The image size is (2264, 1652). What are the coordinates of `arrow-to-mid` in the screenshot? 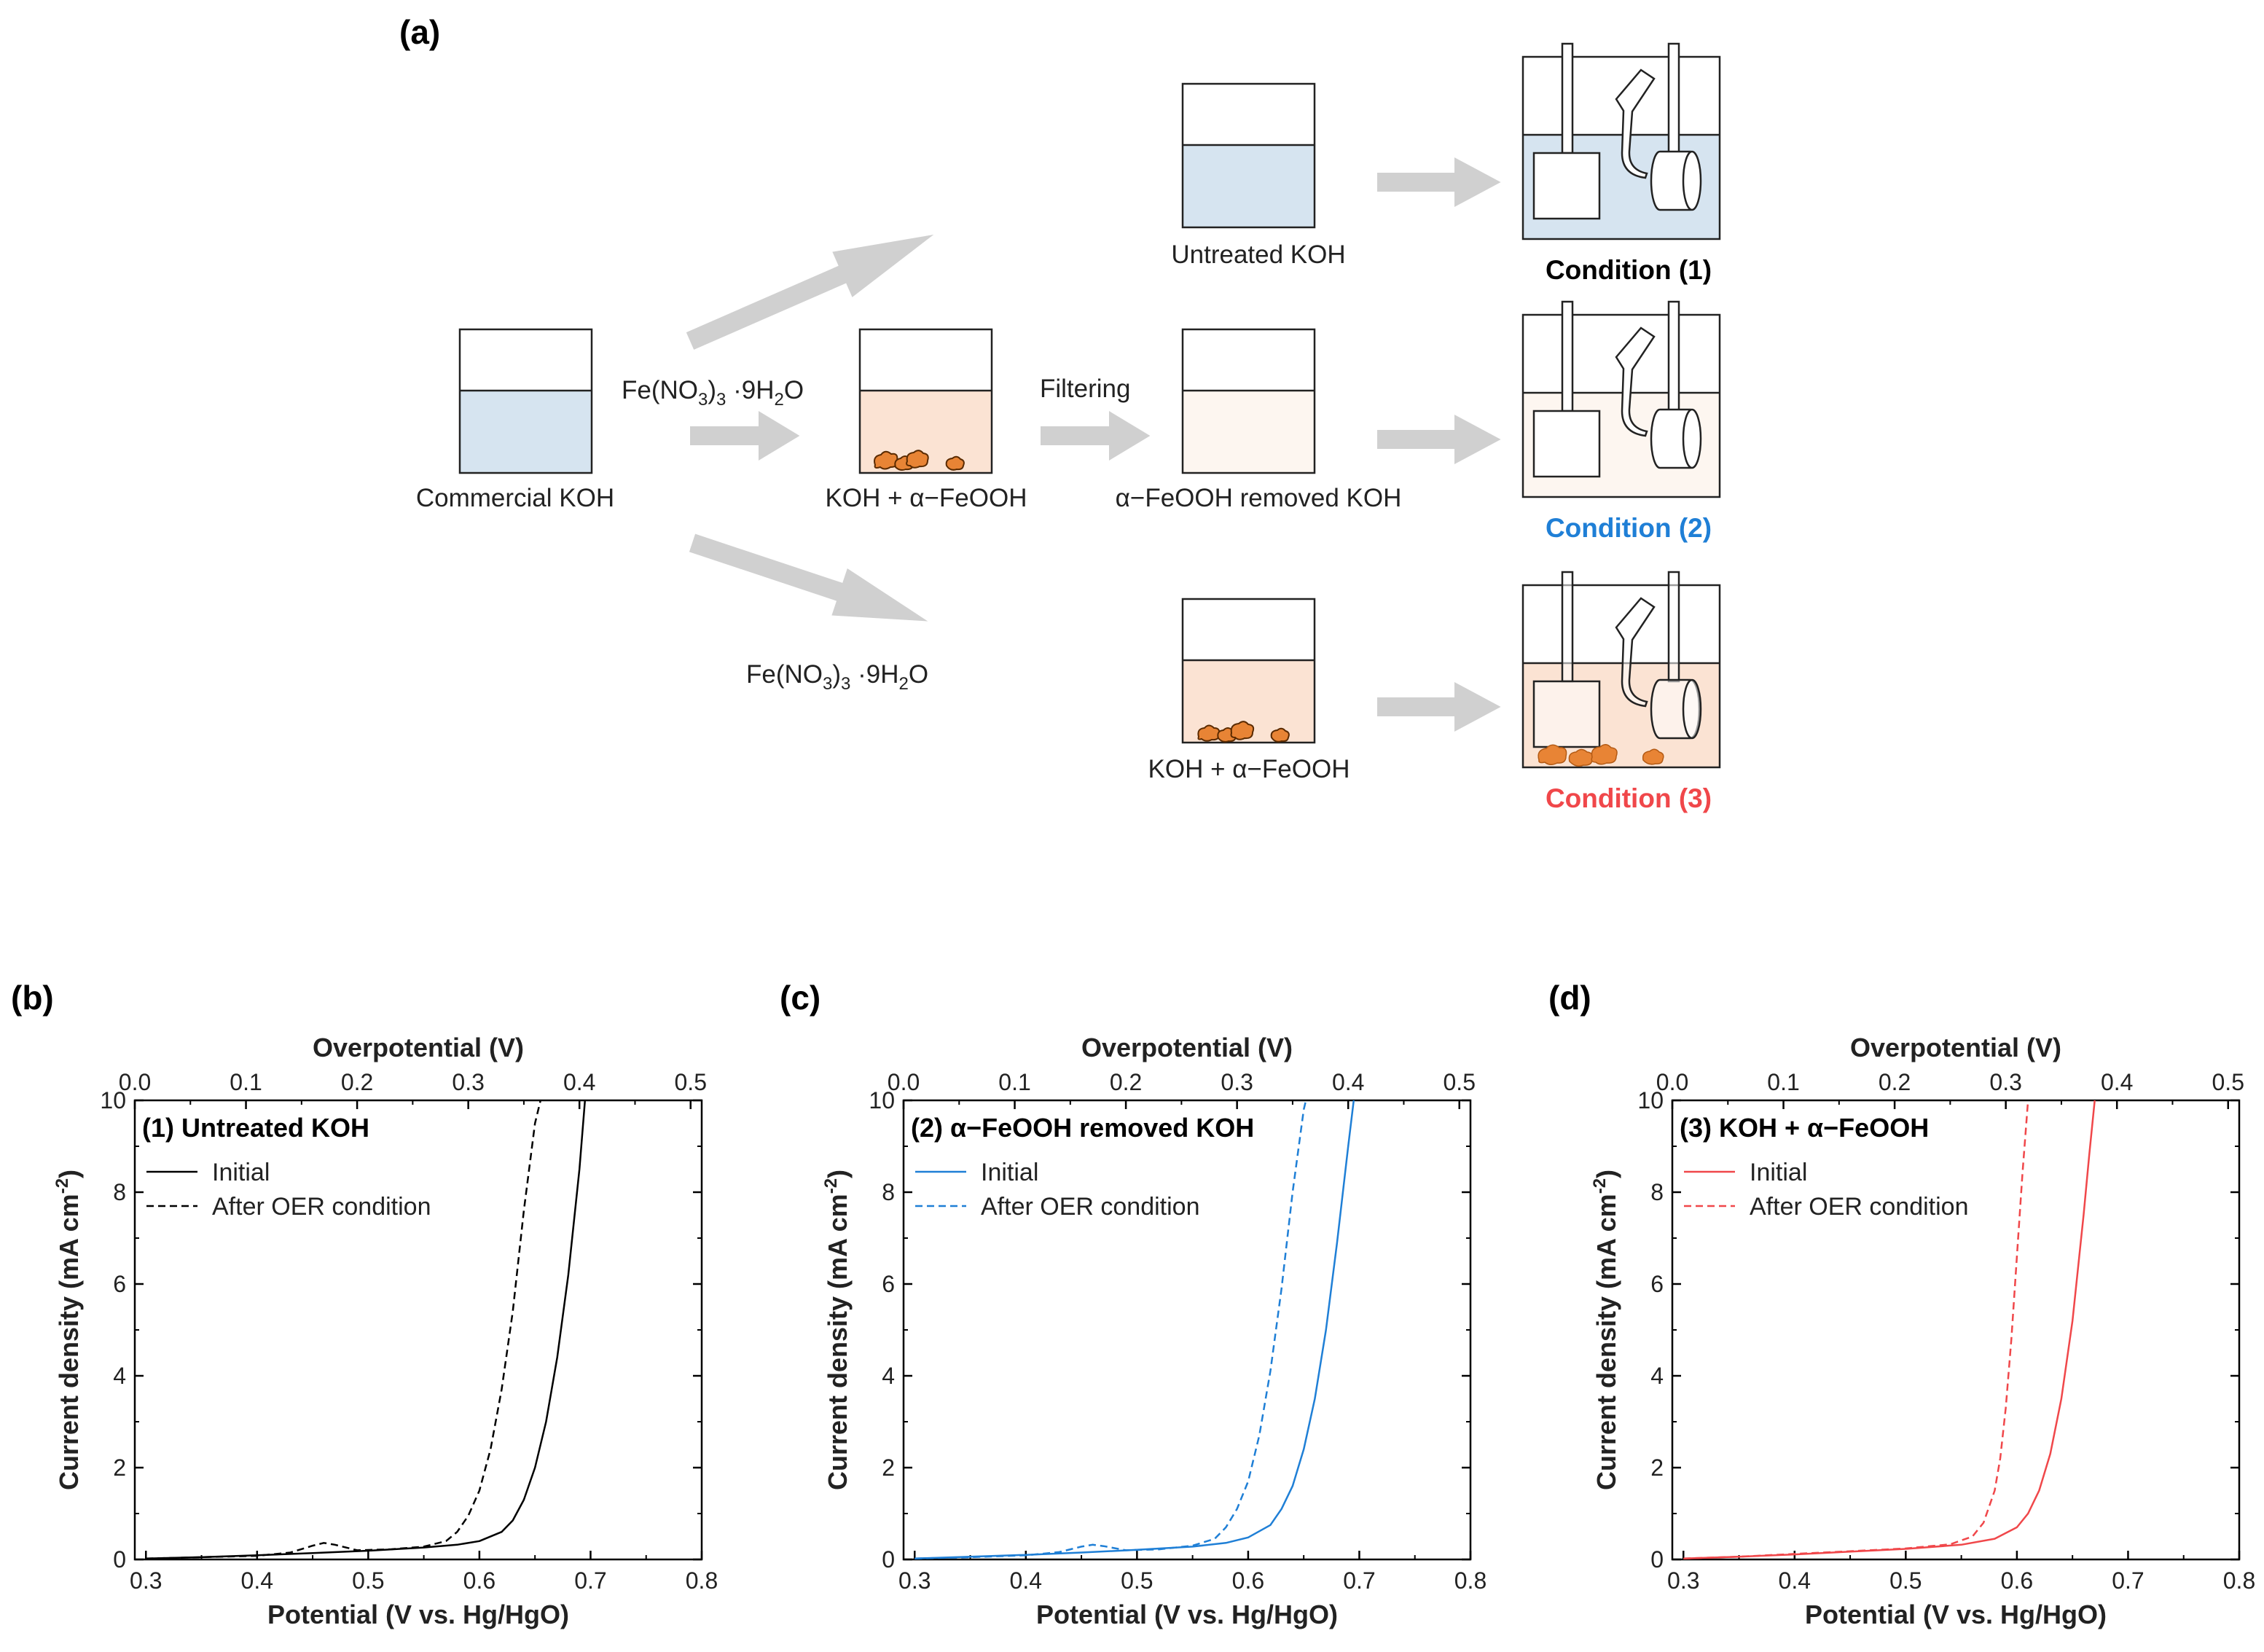 It's located at (745, 436).